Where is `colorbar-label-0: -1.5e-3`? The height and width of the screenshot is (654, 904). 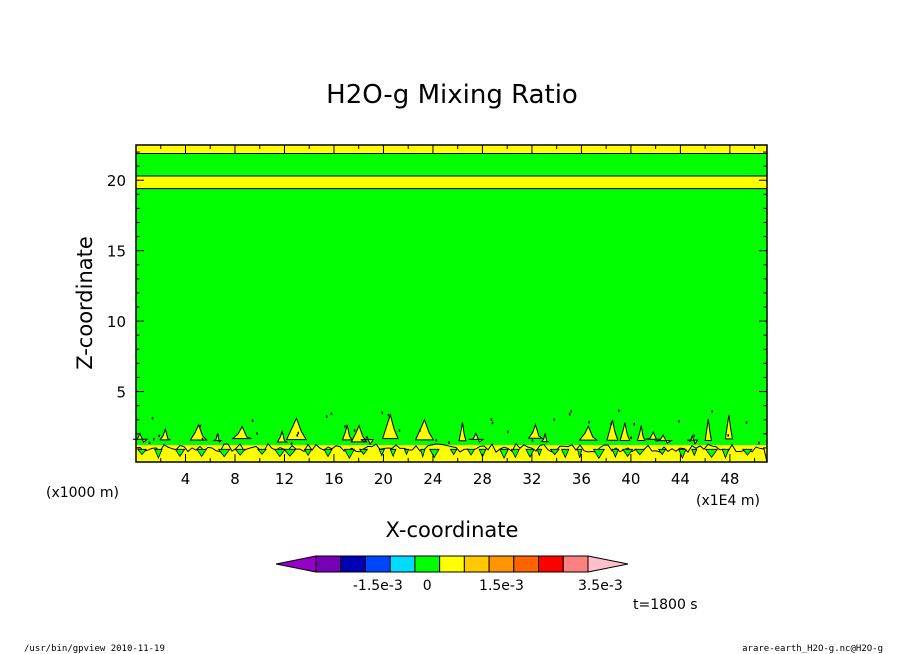
colorbar-label-0: -1.5e-3 is located at coordinates (378, 586).